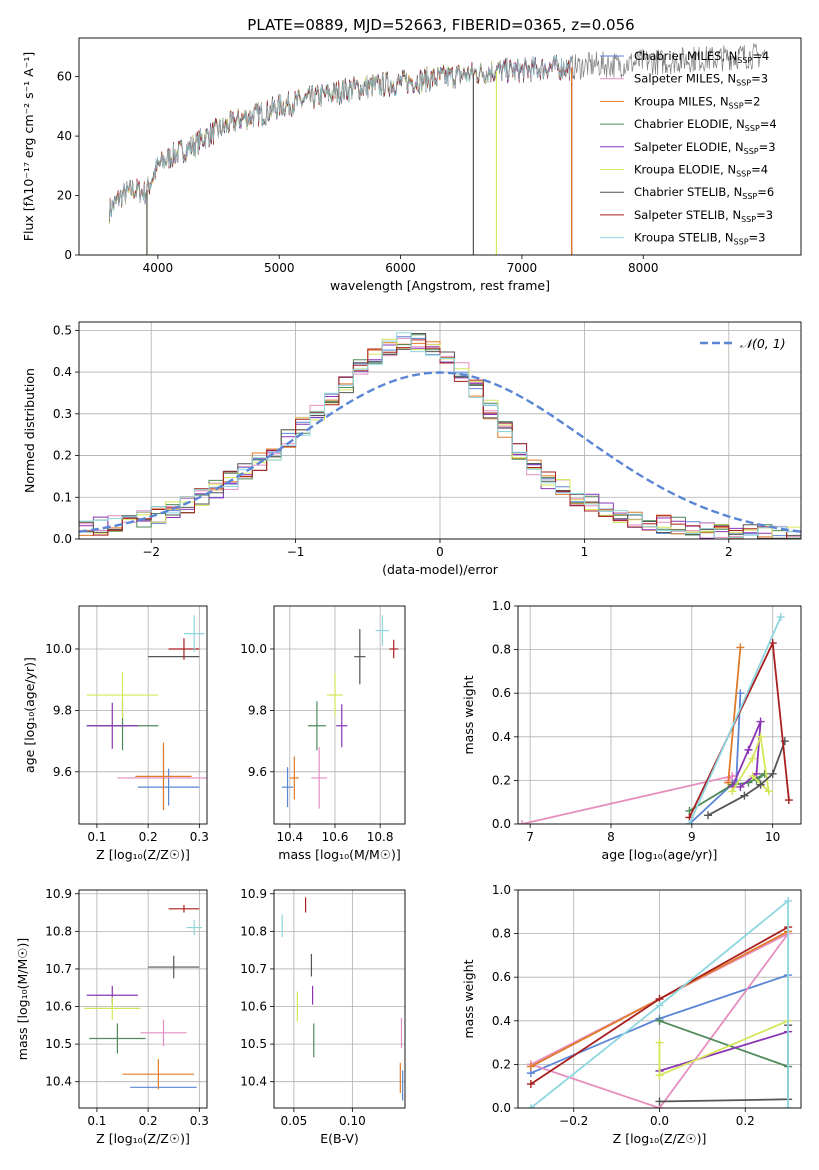  Describe the element at coordinates (440, 569) in the screenshot. I see `x-axis-label: (data-model)/error` at that location.